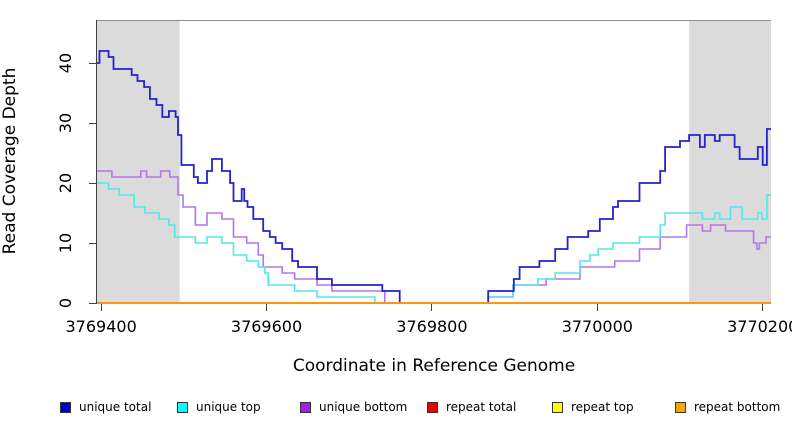 The height and width of the screenshot is (432, 792). I want to click on x-tick-label: 3769800, so click(432, 326).